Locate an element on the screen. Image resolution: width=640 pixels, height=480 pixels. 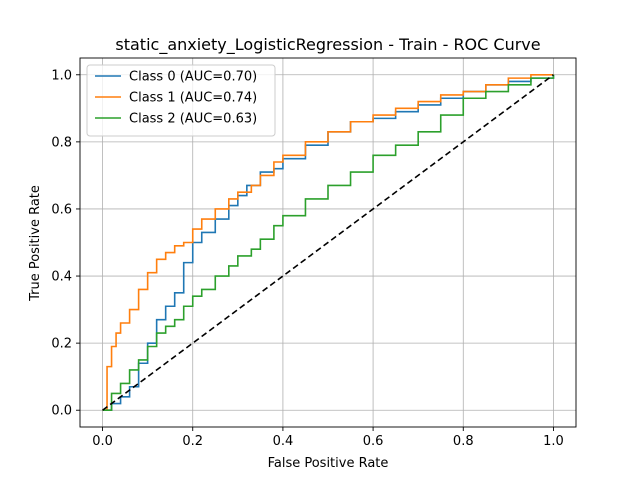
x-tick-label: 0.8 is located at coordinates (463, 441).